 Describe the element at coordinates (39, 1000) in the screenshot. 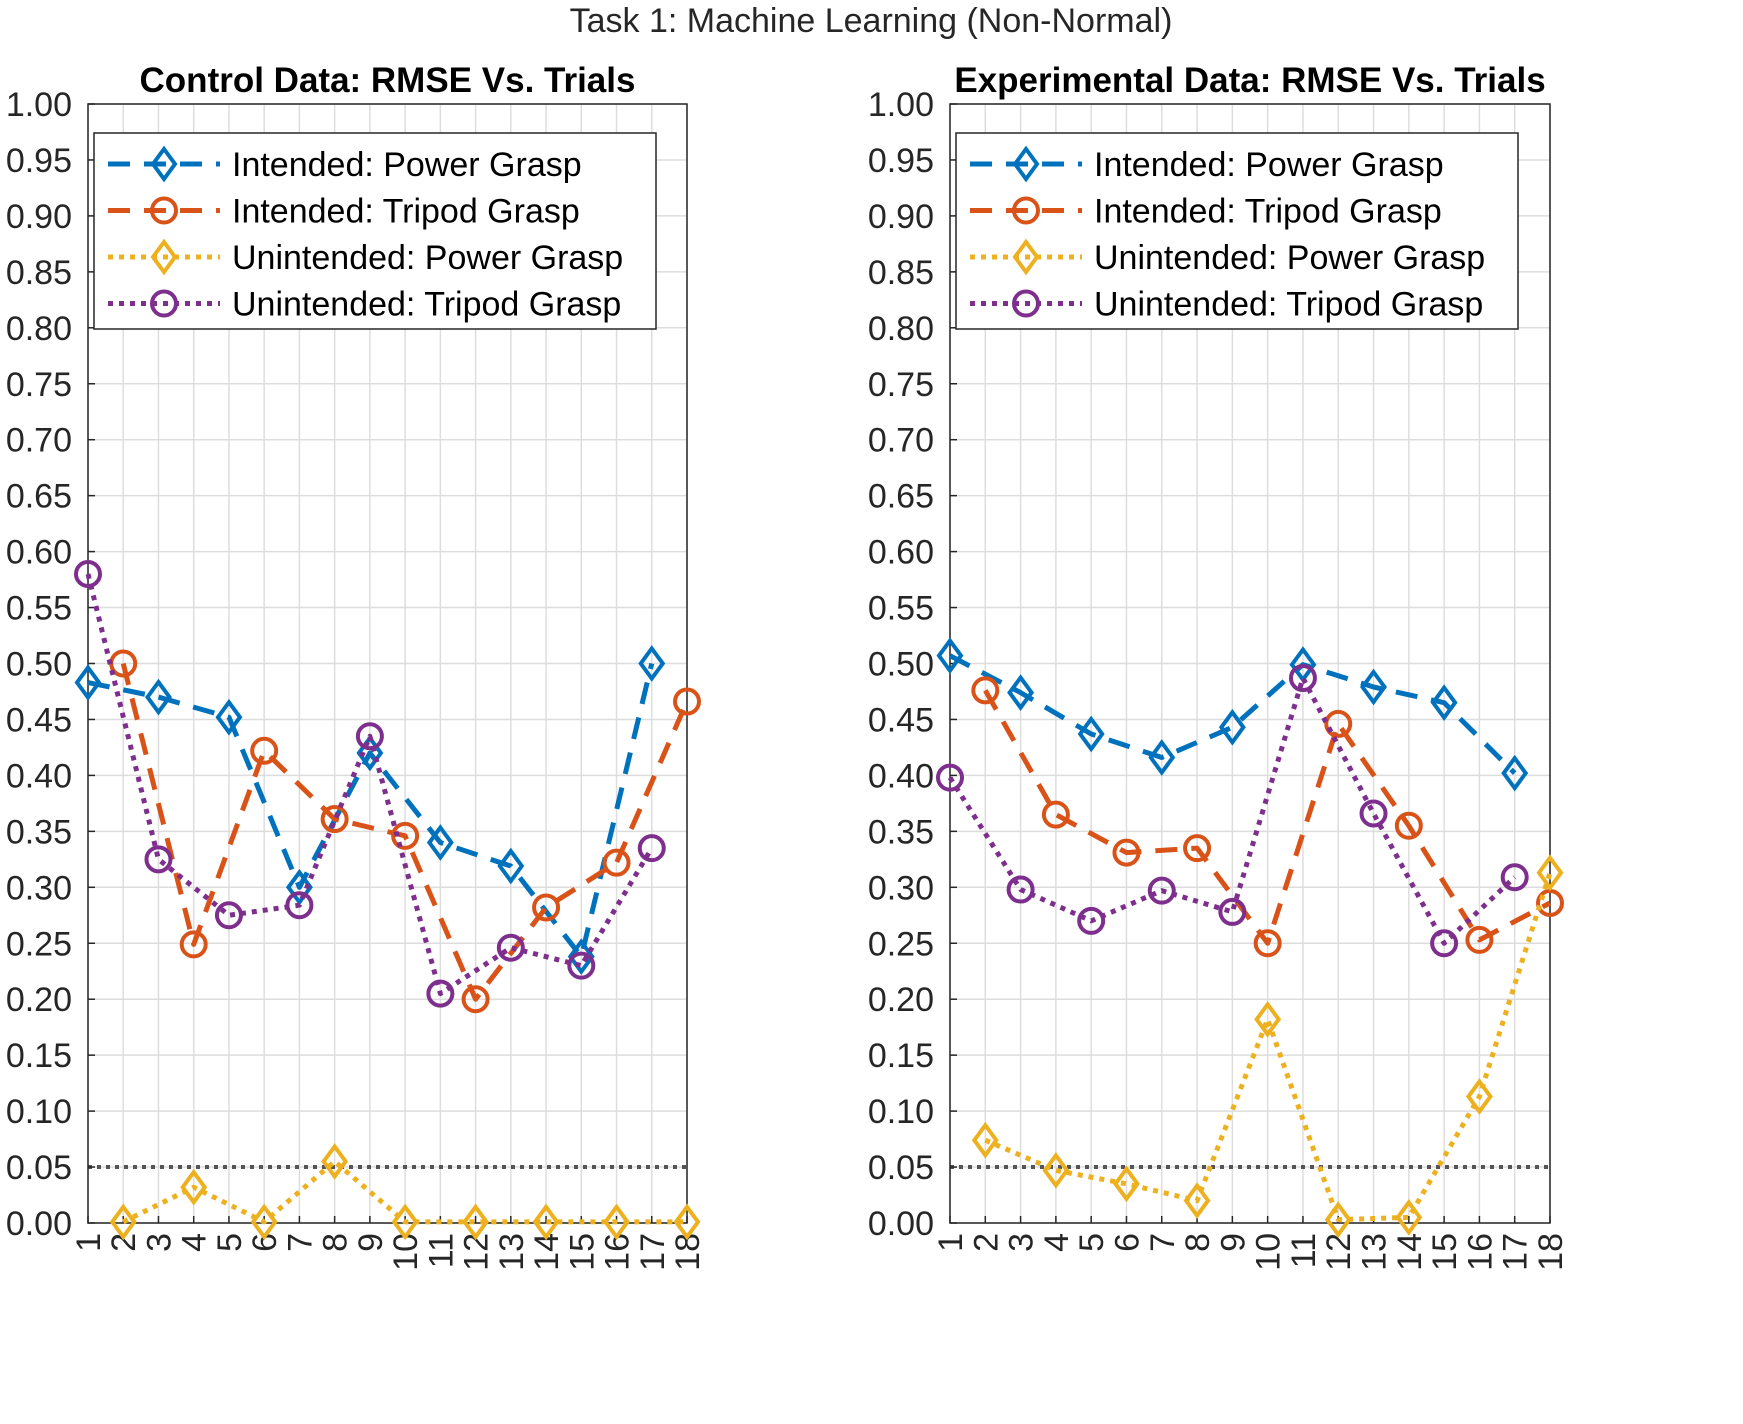

I see `y-tick-label: 0.20` at that location.